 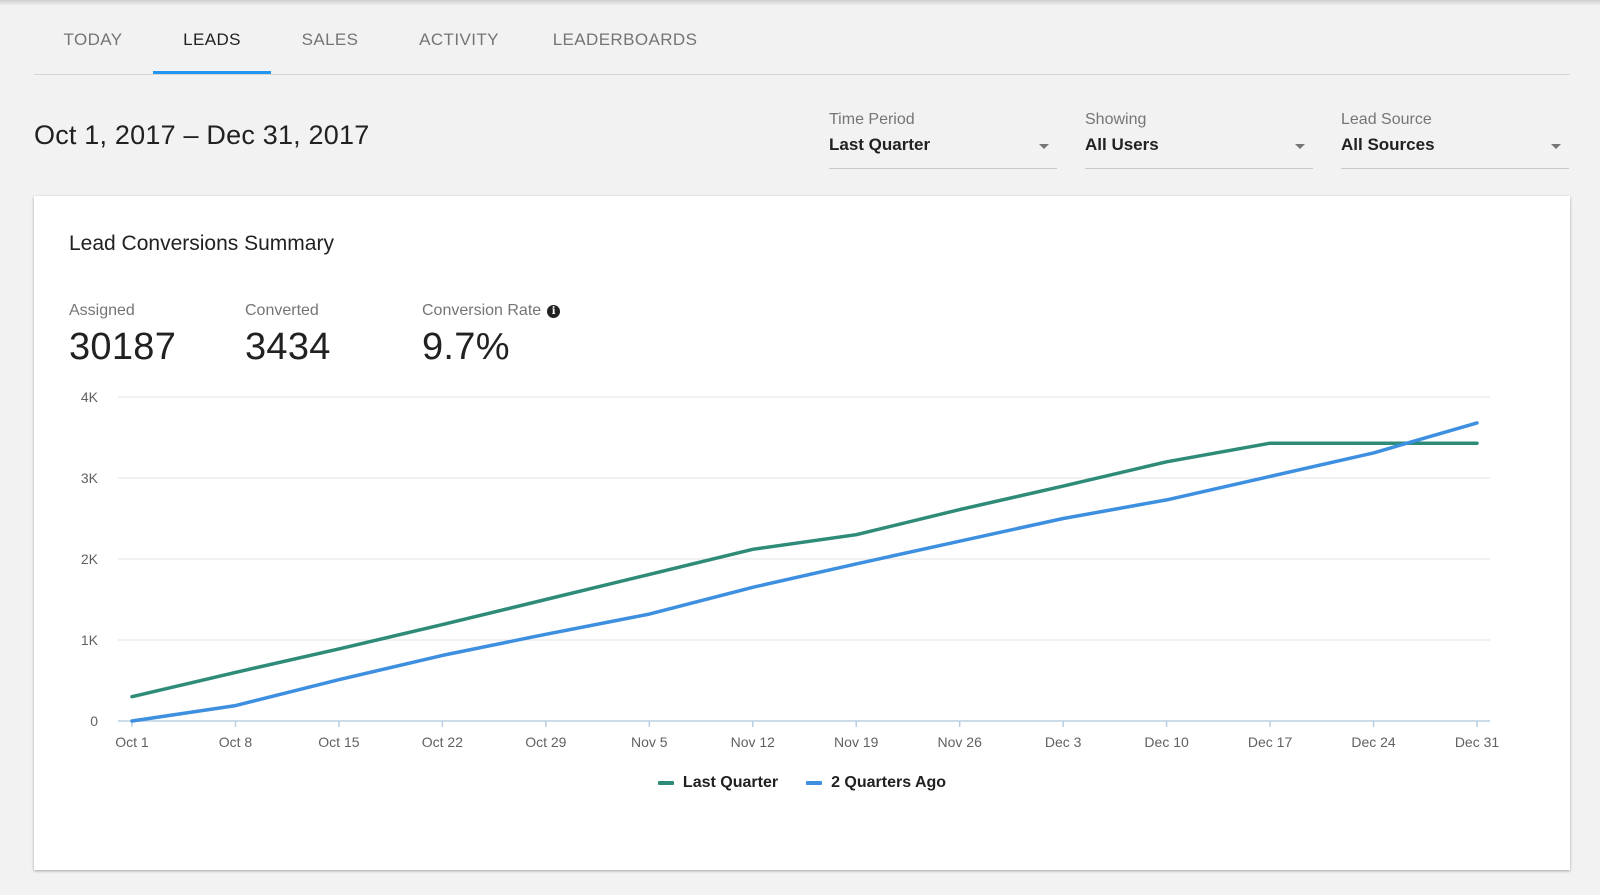 What do you see at coordinates (960, 742) in the screenshot?
I see `x-tick-label: Nov 26` at bounding box center [960, 742].